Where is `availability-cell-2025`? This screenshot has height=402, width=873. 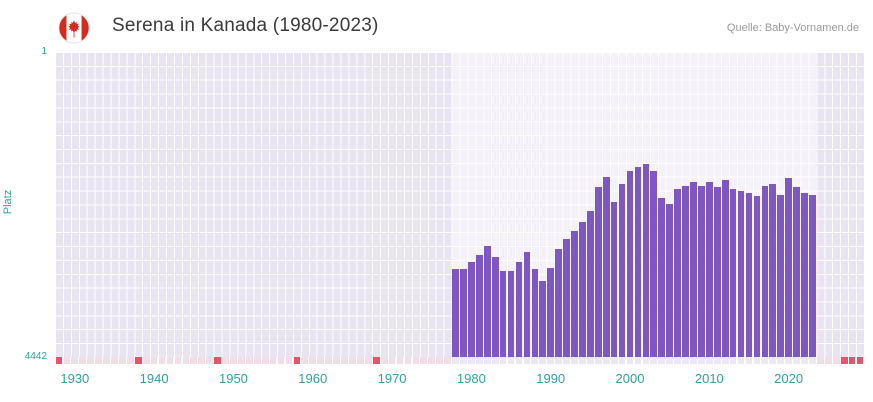
availability-cell-2025 is located at coordinates (828, 360).